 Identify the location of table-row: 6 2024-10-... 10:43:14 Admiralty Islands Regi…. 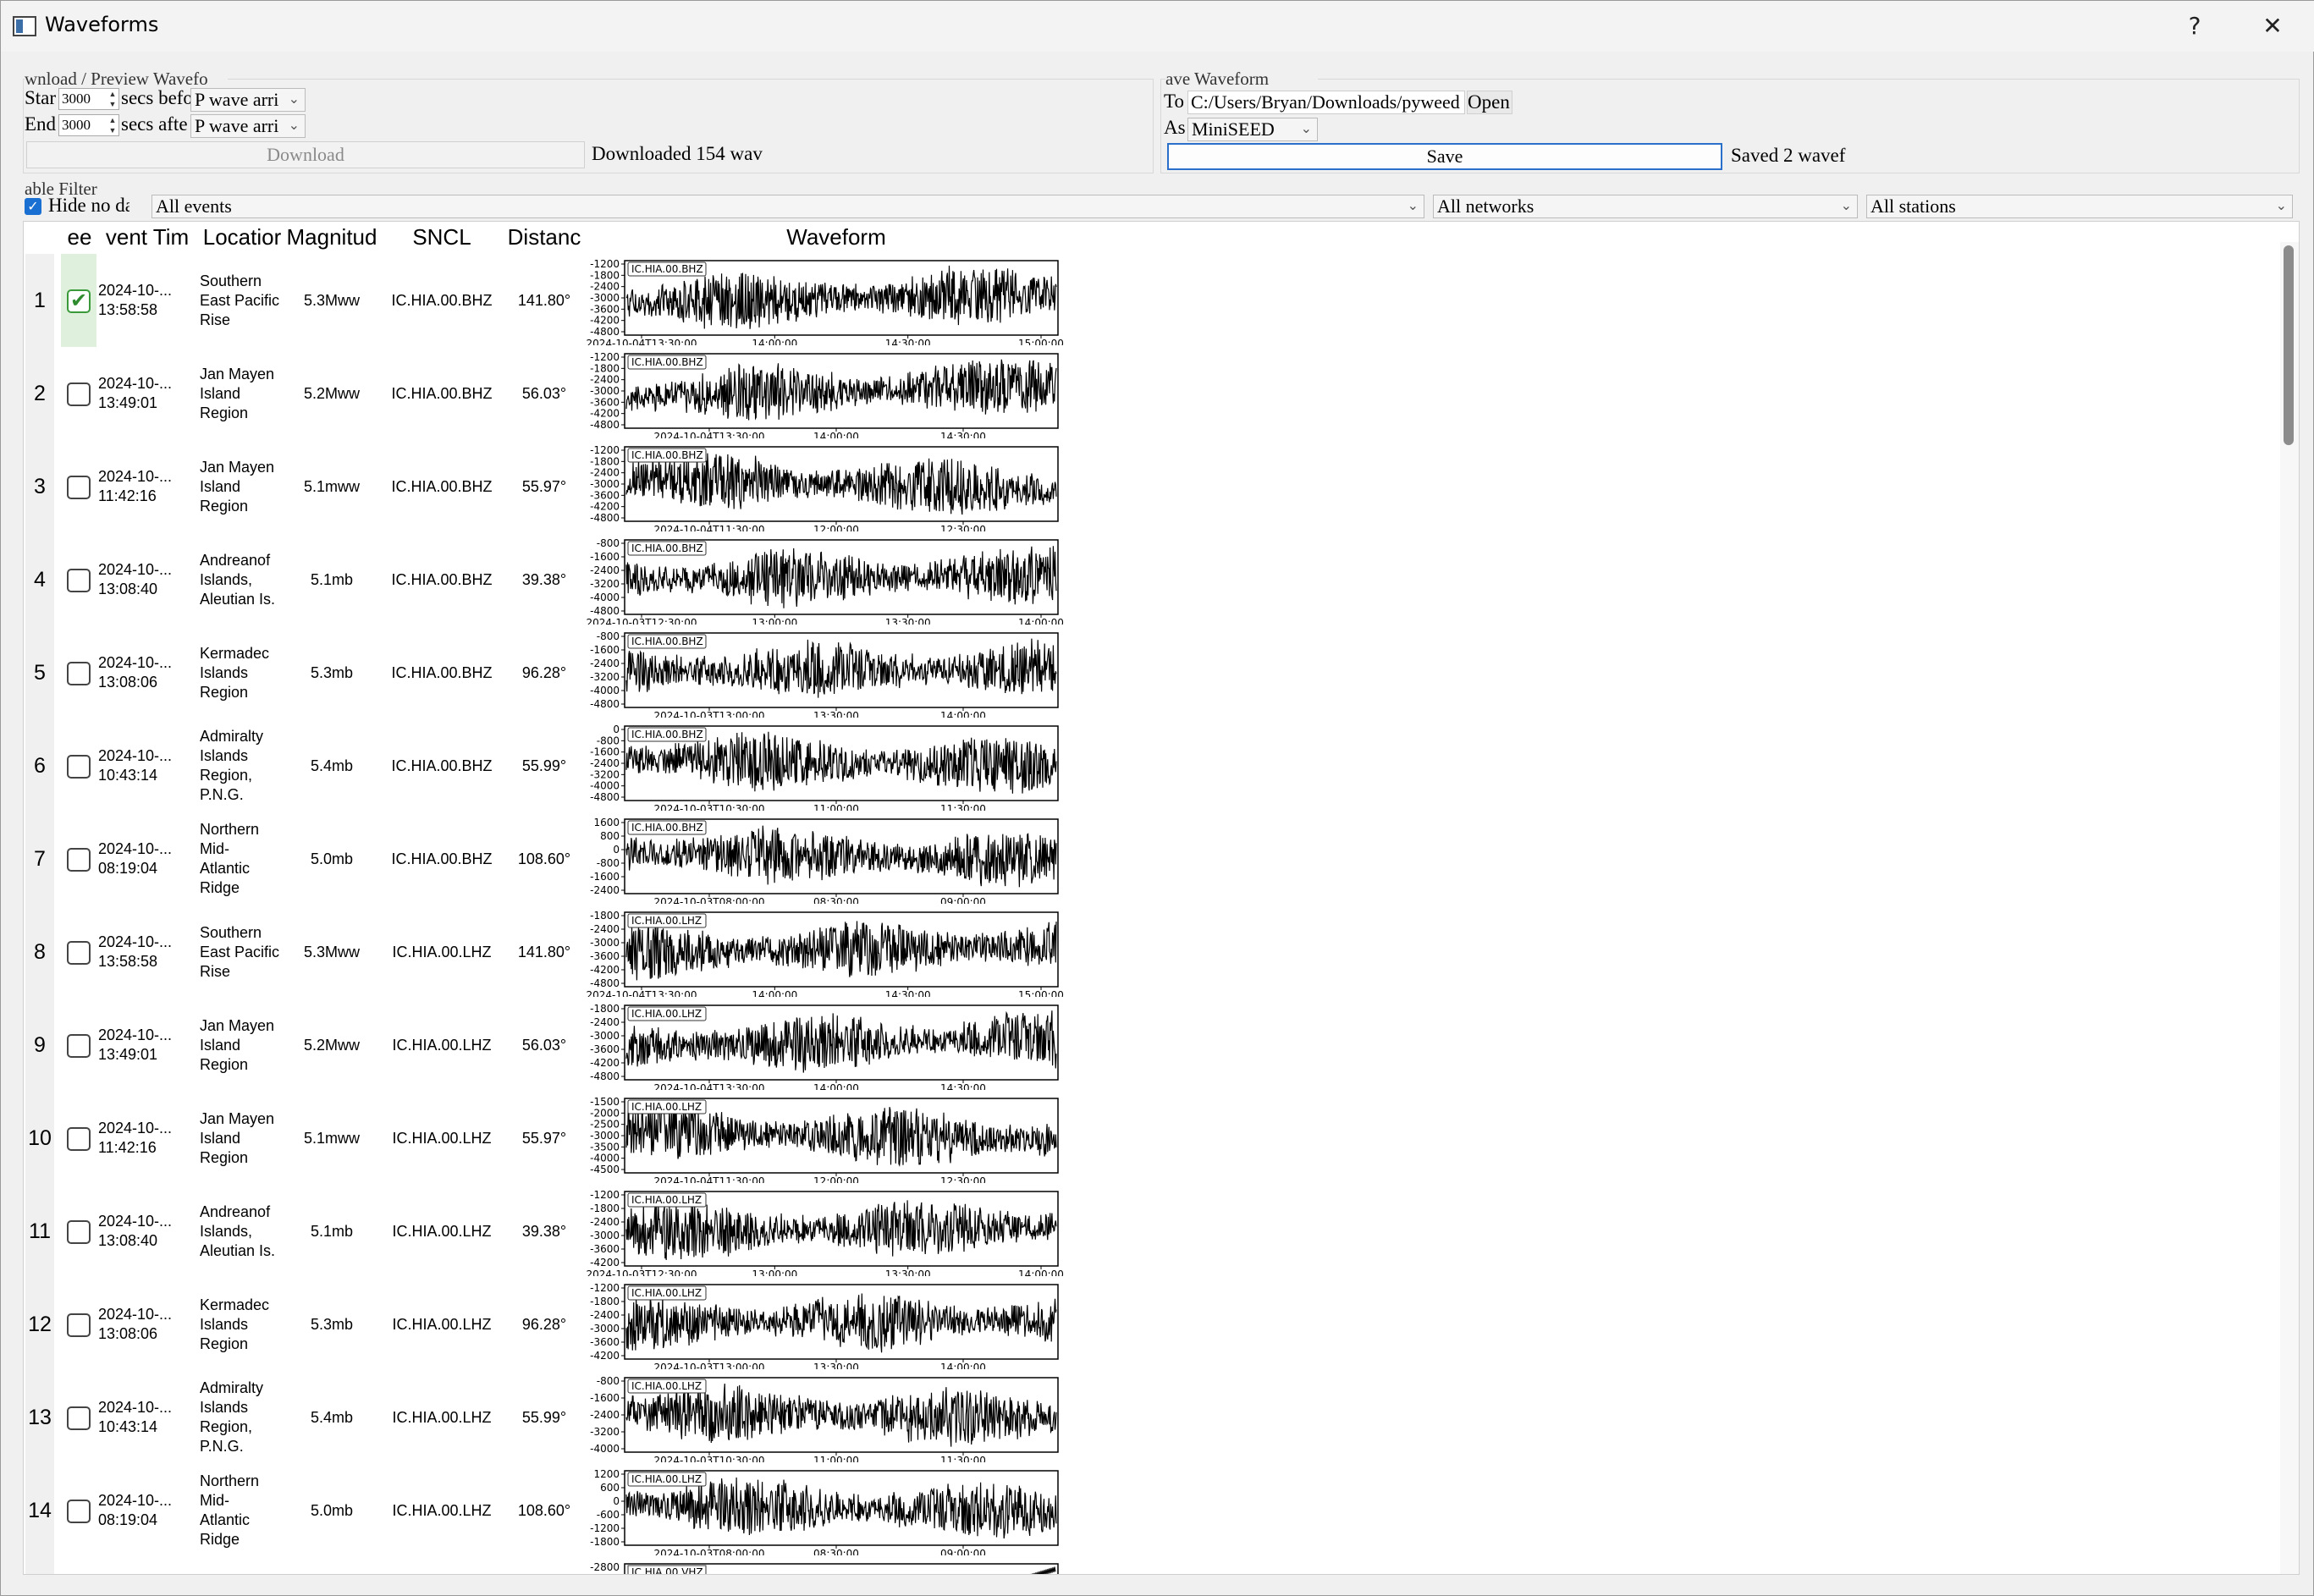
(544, 765).